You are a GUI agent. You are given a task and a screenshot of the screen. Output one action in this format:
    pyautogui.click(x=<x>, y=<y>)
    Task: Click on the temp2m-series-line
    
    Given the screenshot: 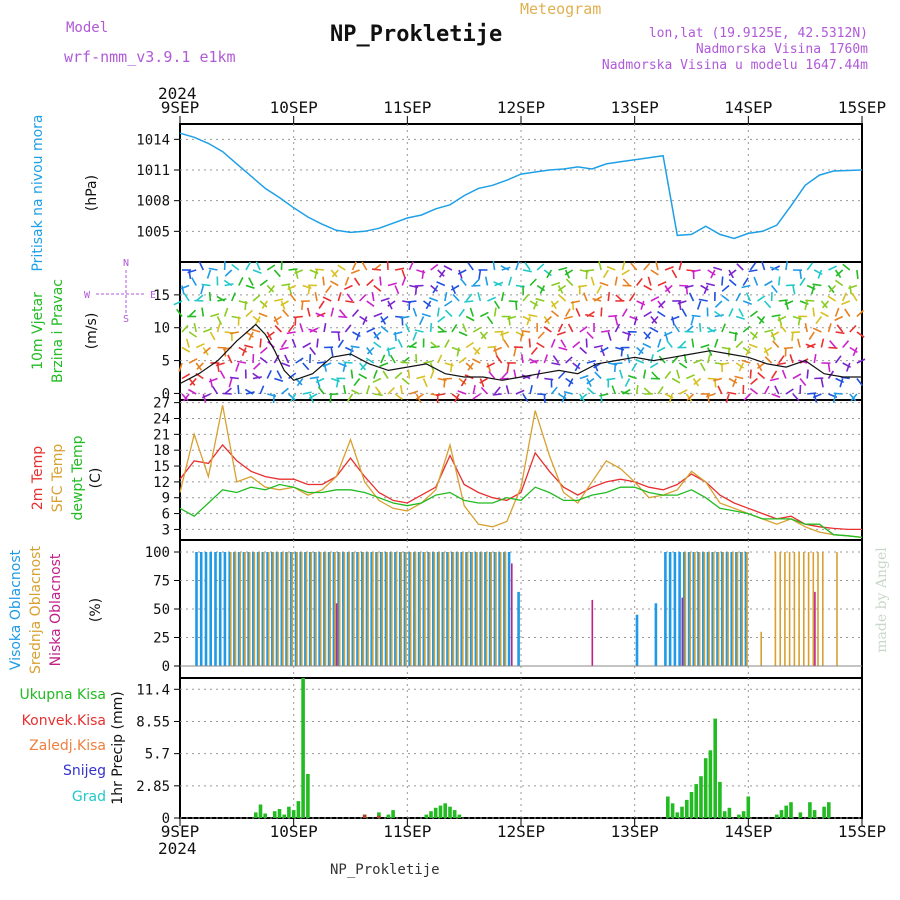 What is the action you would take?
    pyautogui.click(x=520, y=487)
    